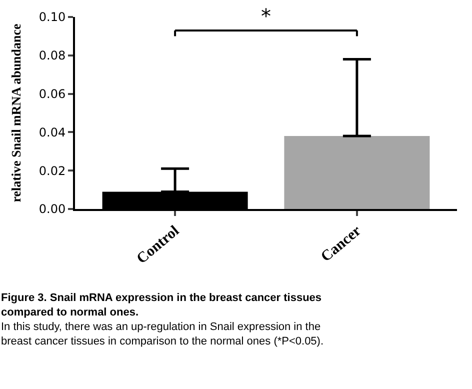 The width and height of the screenshot is (472, 389). What do you see at coordinates (52, 94) in the screenshot?
I see `y-tick-label: 0.06` at bounding box center [52, 94].